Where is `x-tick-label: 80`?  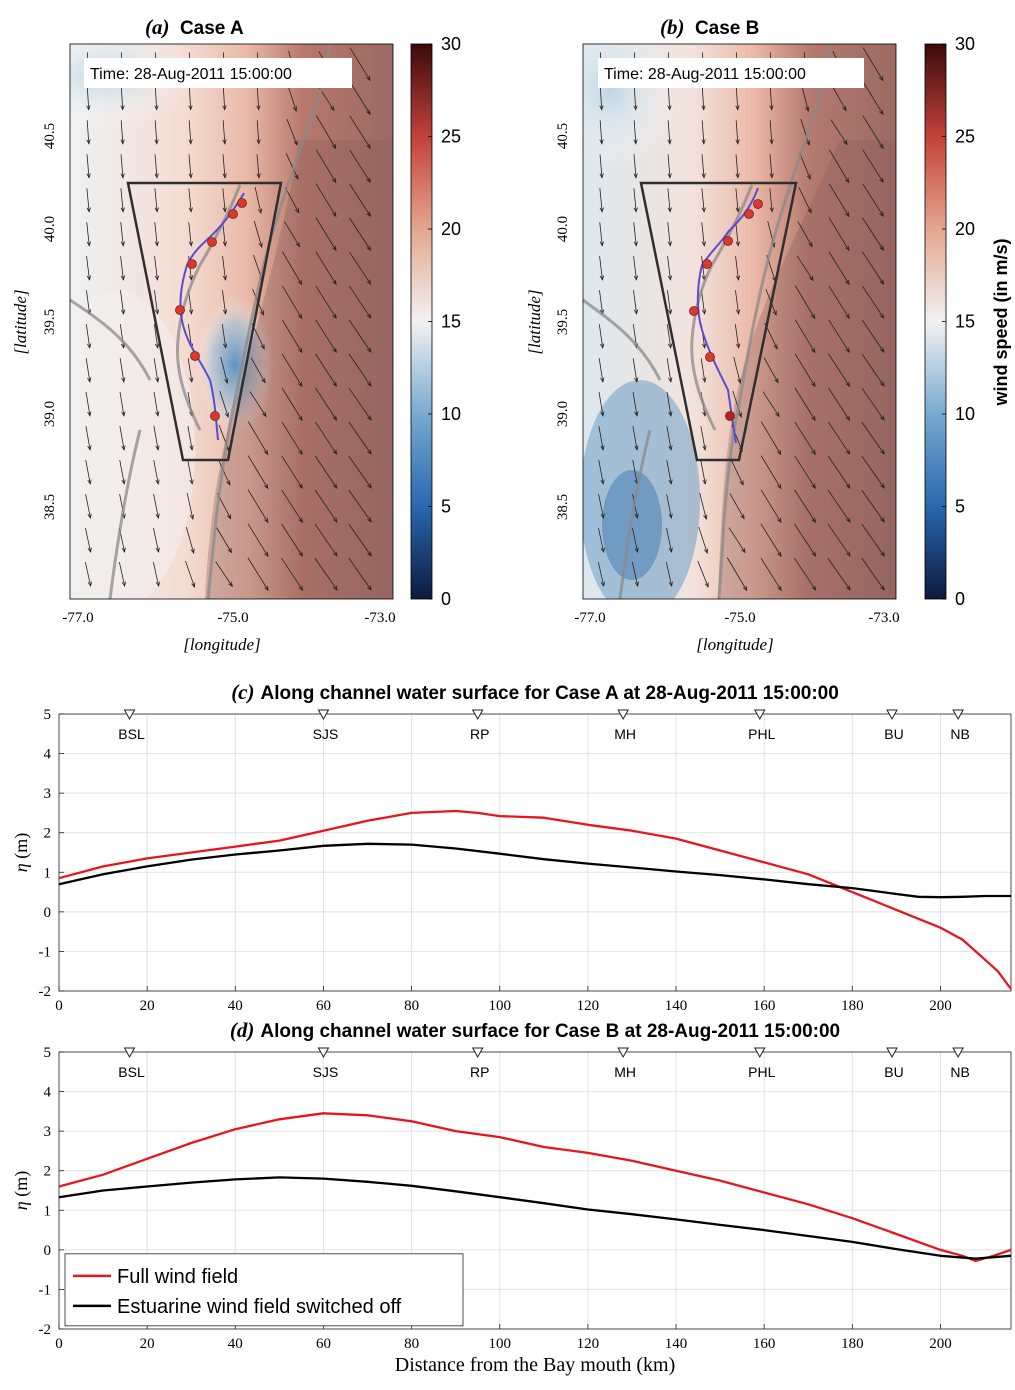
x-tick-label: 80 is located at coordinates (411, 1344).